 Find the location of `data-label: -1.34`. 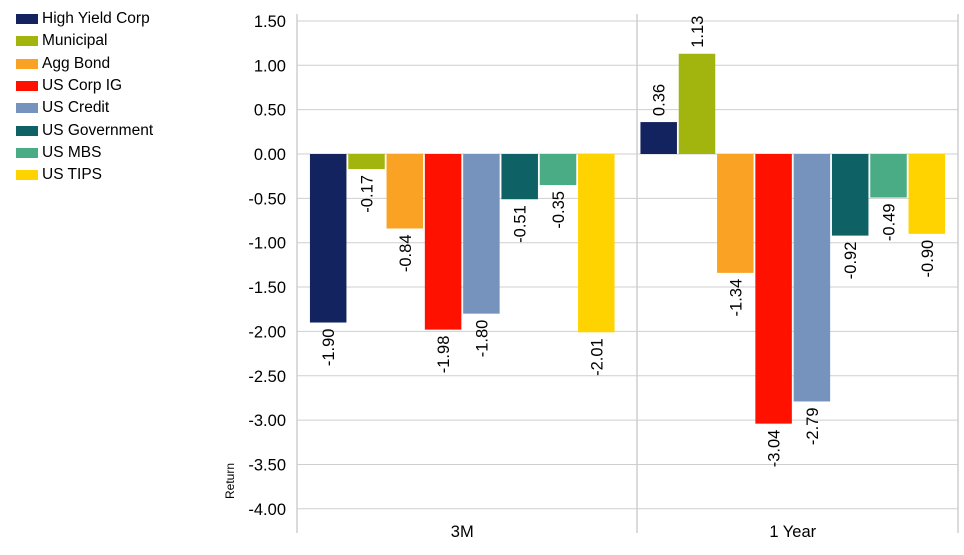

data-label: -1.34 is located at coordinates (736, 298).